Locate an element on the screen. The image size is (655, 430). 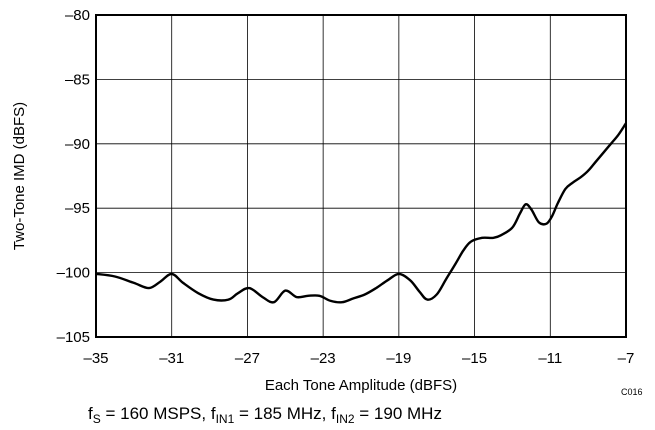
y-tick-label: –95 is located at coordinates (77, 208).